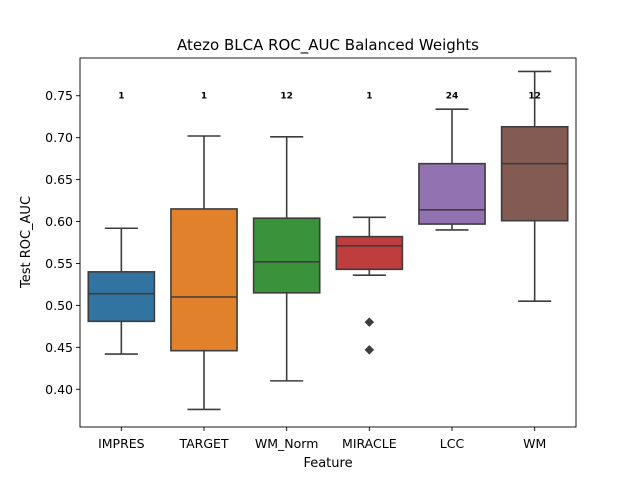 This screenshot has width=640, height=480. I want to click on y-tick-label: 0.55, so click(59, 263).